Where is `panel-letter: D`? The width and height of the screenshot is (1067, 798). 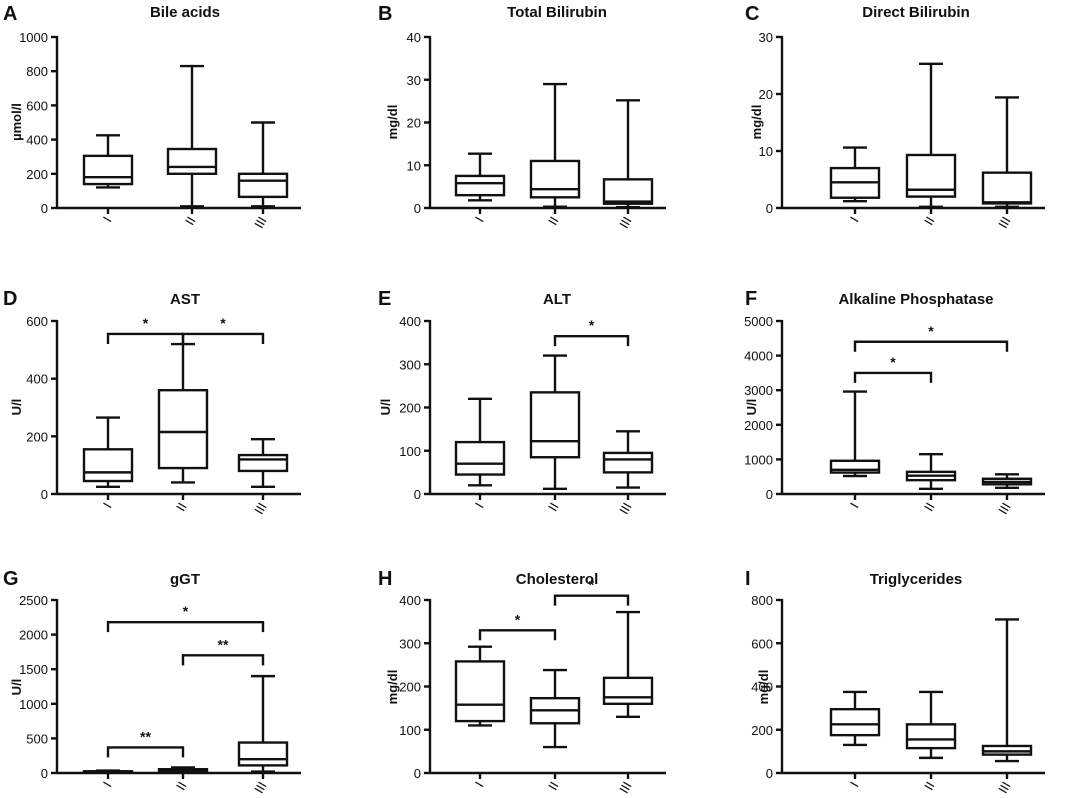
panel-letter: D is located at coordinates (10, 299).